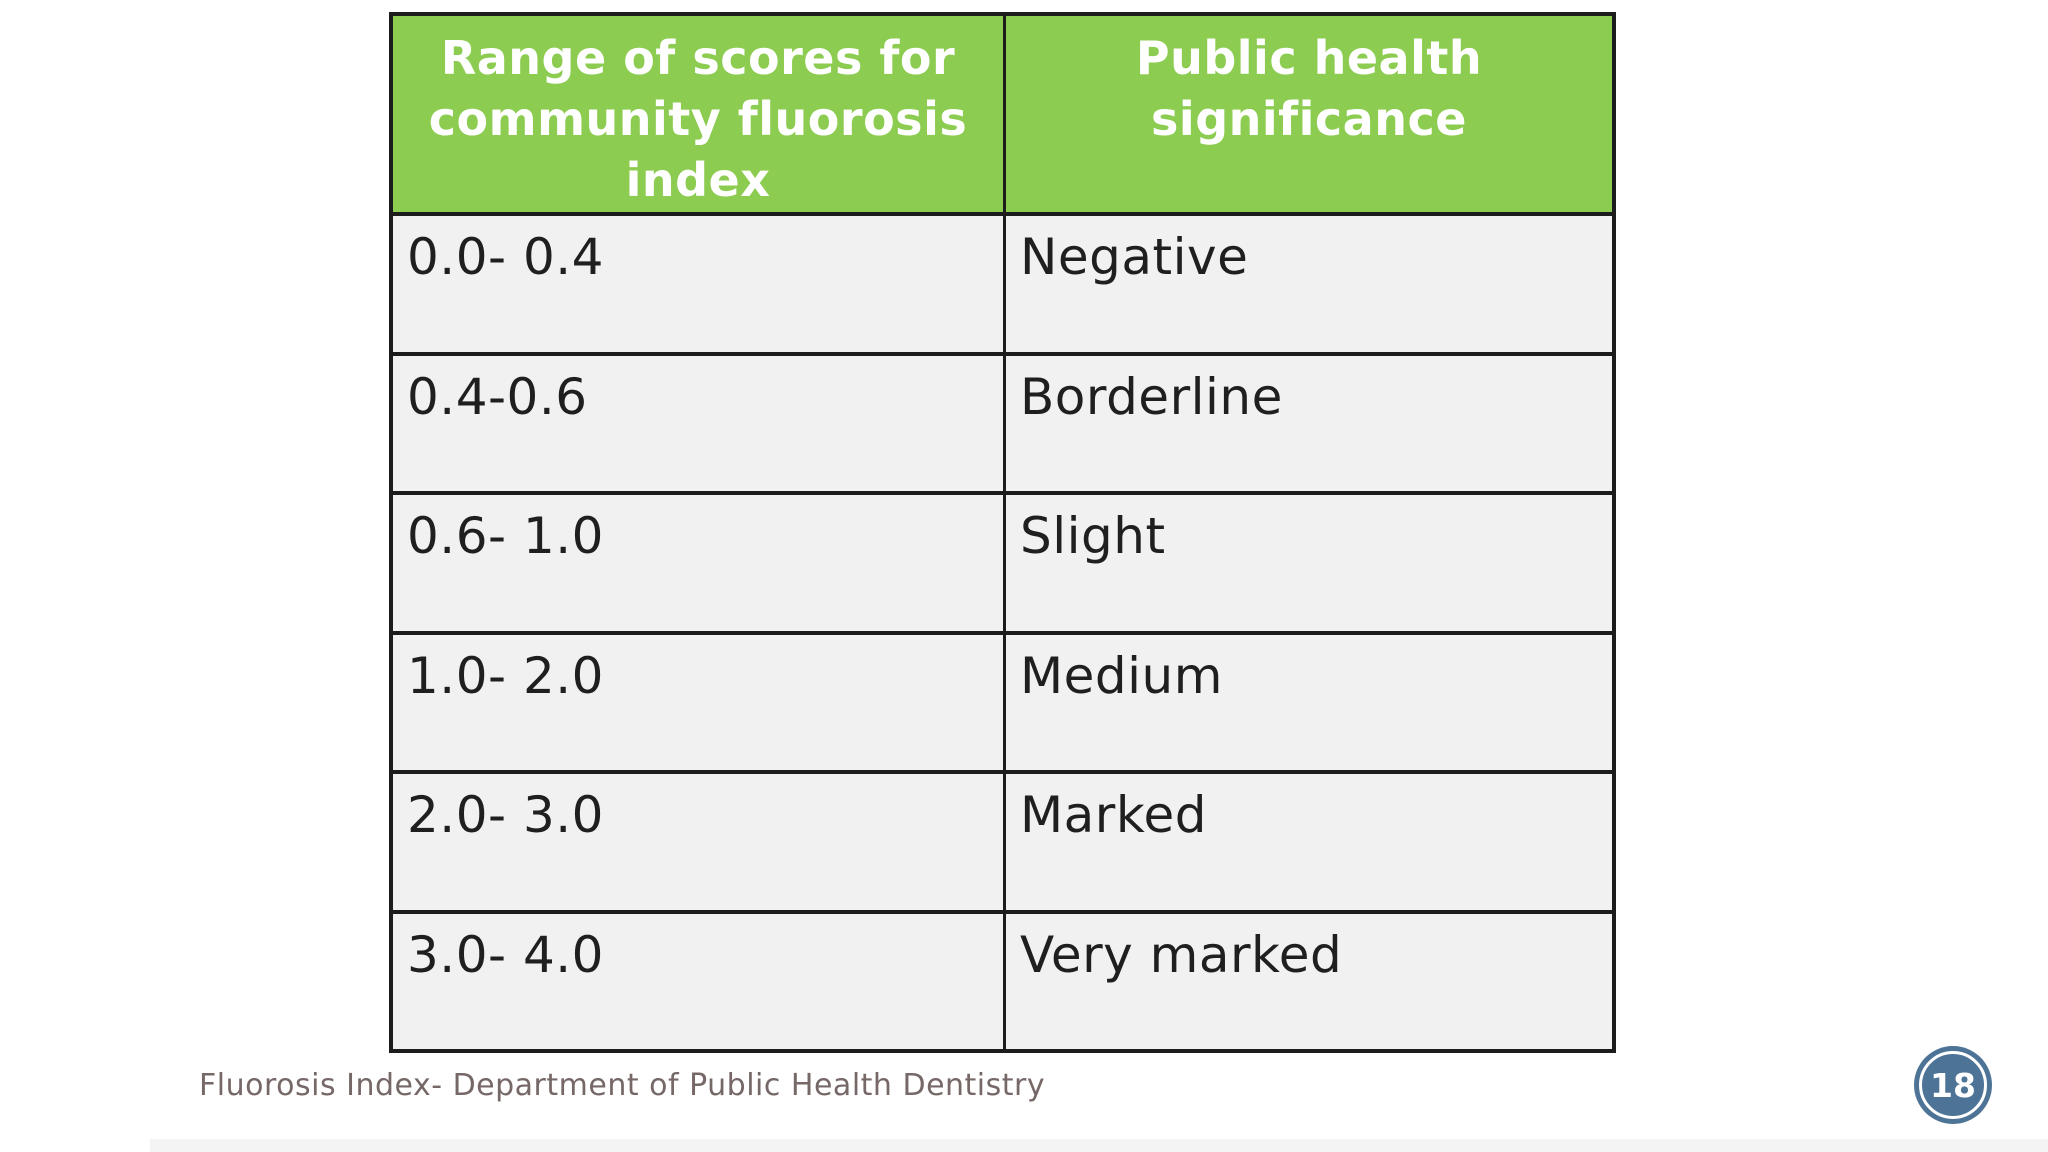  What do you see at coordinates (1151, 396) in the screenshot?
I see `significance-cell: Borderline` at bounding box center [1151, 396].